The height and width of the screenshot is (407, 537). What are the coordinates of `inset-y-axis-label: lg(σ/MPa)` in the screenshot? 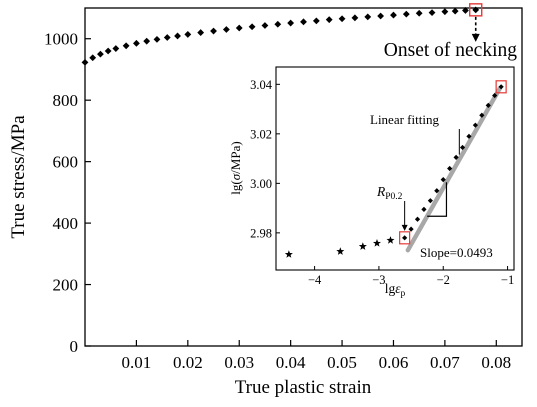 It's located at (235, 167).